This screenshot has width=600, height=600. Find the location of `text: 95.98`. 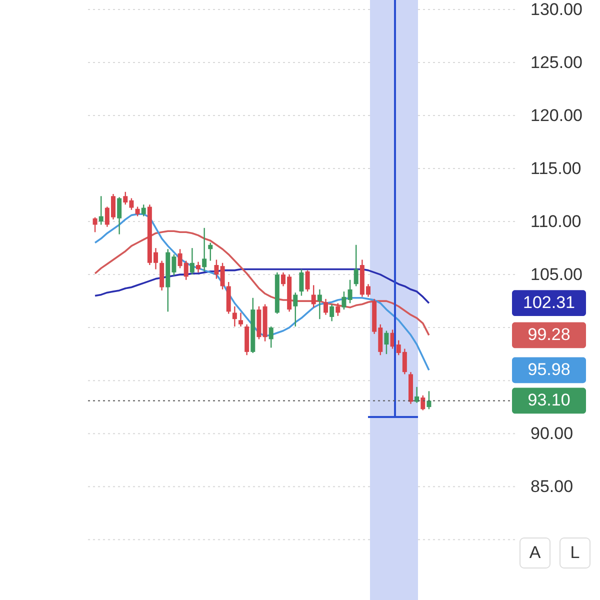

text: 95.98 is located at coordinates (549, 370).